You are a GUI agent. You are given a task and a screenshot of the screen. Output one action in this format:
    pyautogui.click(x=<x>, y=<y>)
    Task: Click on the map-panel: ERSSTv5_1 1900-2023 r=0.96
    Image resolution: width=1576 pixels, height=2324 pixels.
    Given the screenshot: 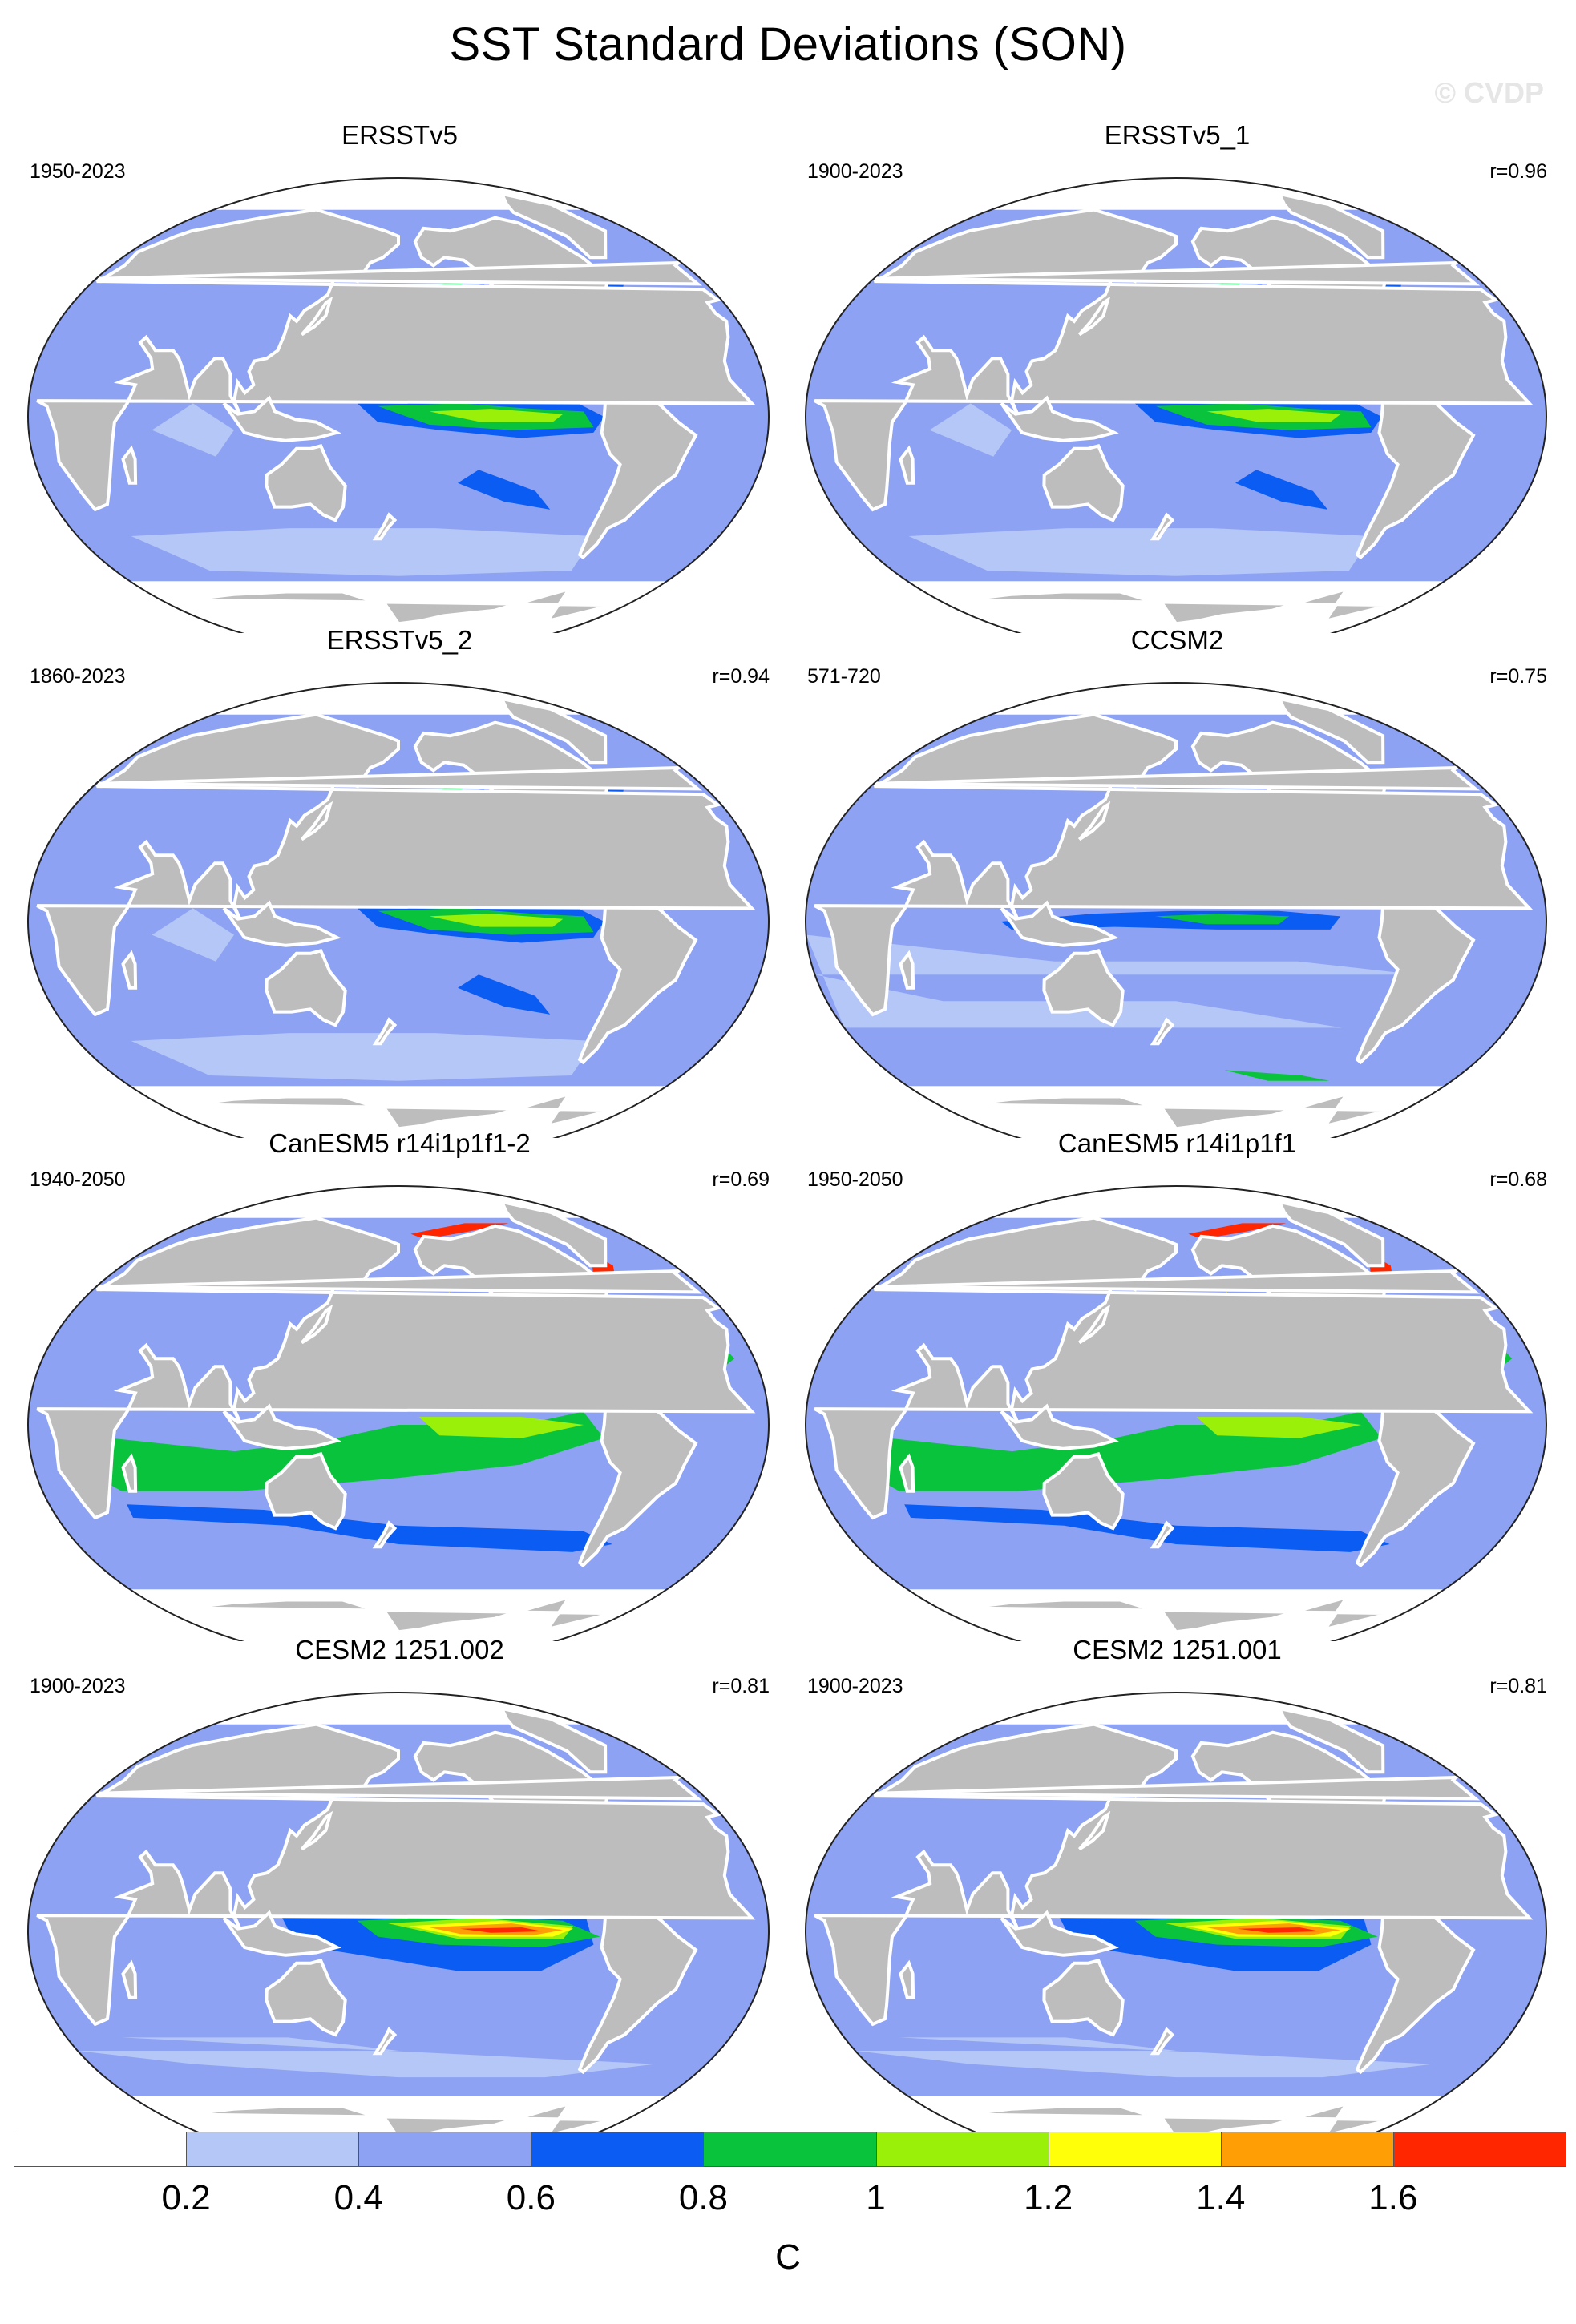 What is the action you would take?
    pyautogui.click(x=1177, y=376)
    